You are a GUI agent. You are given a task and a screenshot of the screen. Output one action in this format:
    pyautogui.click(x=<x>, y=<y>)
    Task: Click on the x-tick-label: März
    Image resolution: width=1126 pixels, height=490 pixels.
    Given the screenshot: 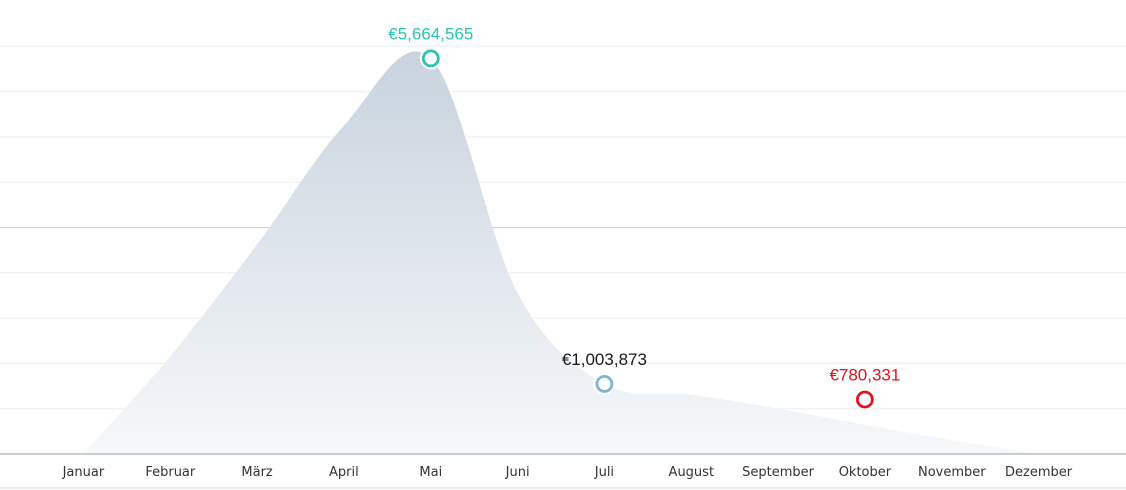 What is the action you would take?
    pyautogui.click(x=257, y=472)
    